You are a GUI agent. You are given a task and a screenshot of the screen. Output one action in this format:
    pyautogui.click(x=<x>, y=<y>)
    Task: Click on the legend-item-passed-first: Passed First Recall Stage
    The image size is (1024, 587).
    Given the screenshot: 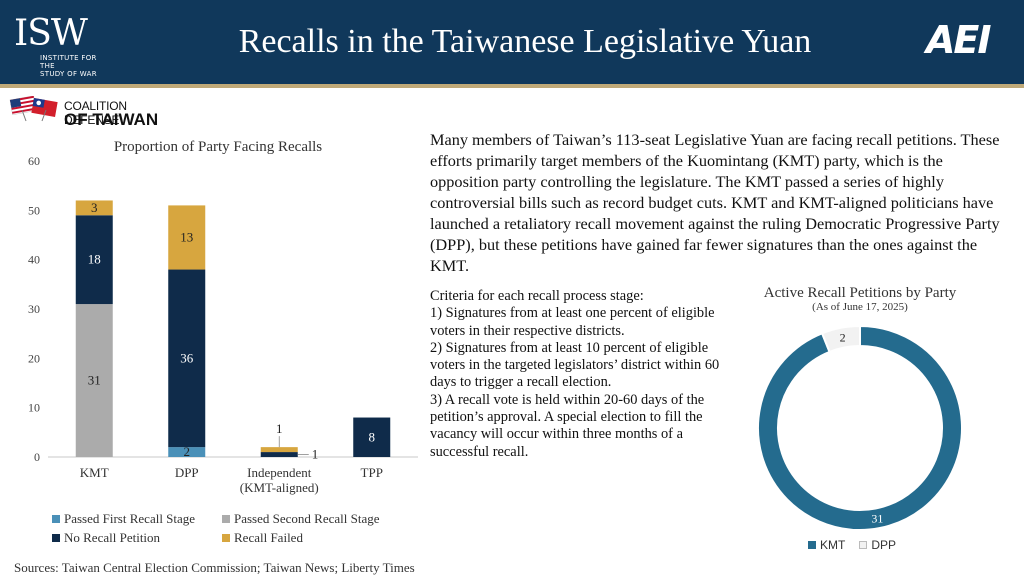 What is the action you would take?
    pyautogui.click(x=123, y=519)
    